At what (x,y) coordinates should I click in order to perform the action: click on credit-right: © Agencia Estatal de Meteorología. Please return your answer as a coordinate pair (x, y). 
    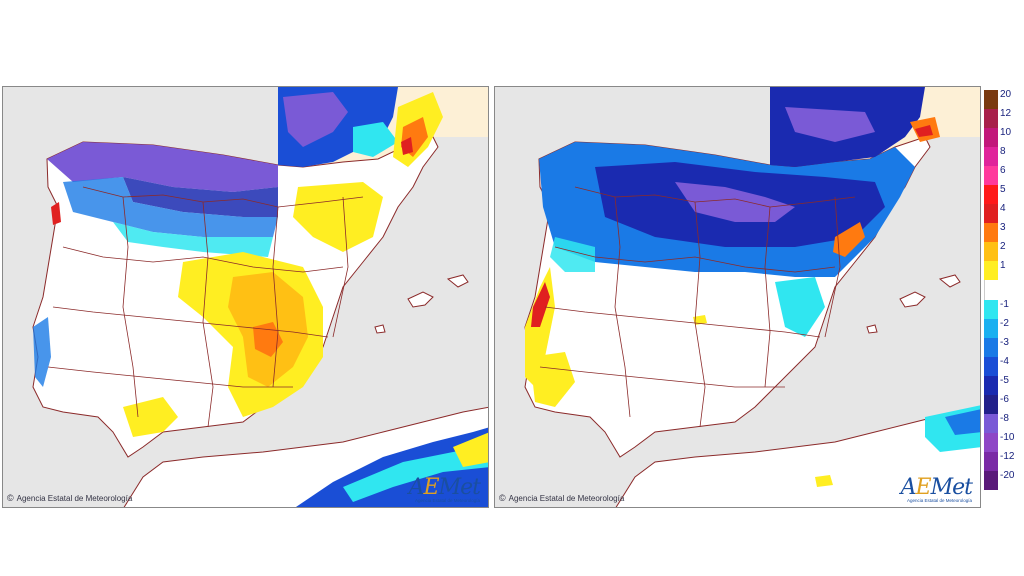
    Looking at the image, I should click on (561, 498).